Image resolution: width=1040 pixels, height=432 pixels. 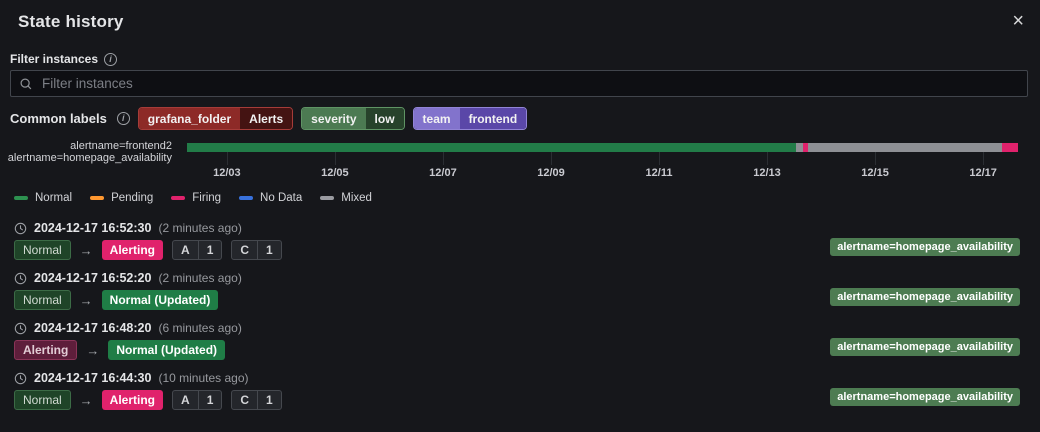 I want to click on legend-item: Mixed, so click(x=346, y=198).